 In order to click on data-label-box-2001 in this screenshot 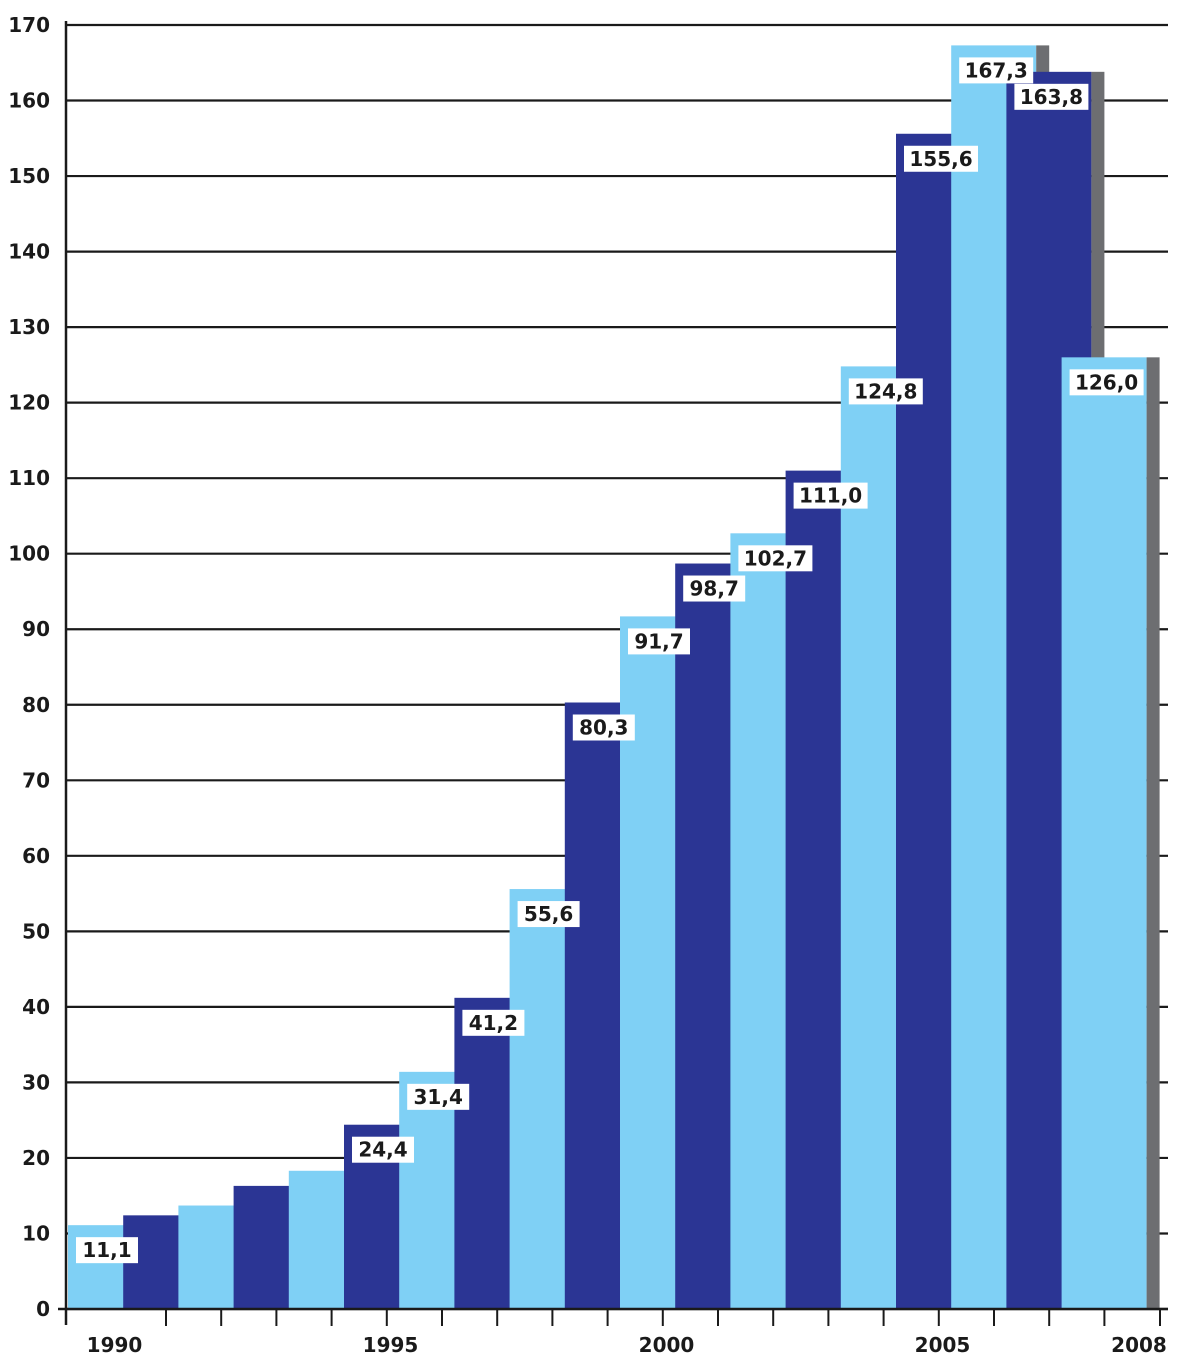, I will do `click(714, 588)`.